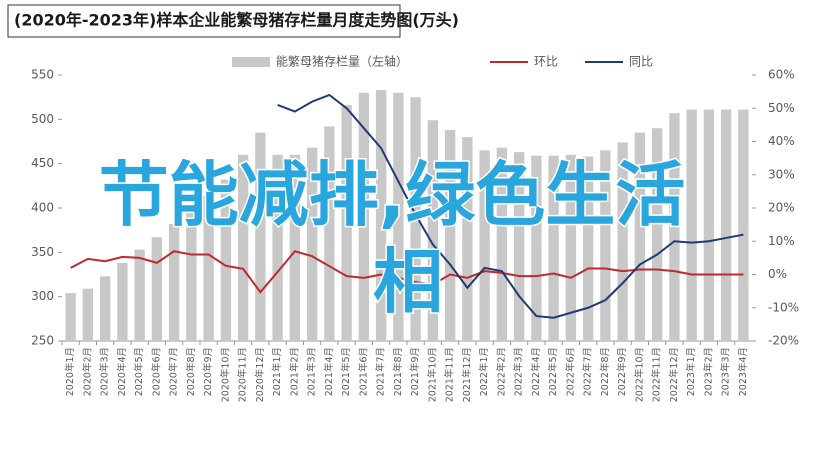 This screenshot has width=815, height=461. Describe the element at coordinates (674, 374) in the screenshot. I see `x-tick-label: 2022年12月` at that location.